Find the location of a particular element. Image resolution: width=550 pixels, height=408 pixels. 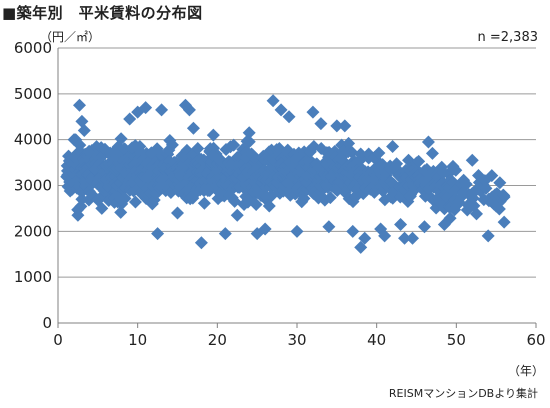

y-tick-0: 0 is located at coordinates (47, 323).